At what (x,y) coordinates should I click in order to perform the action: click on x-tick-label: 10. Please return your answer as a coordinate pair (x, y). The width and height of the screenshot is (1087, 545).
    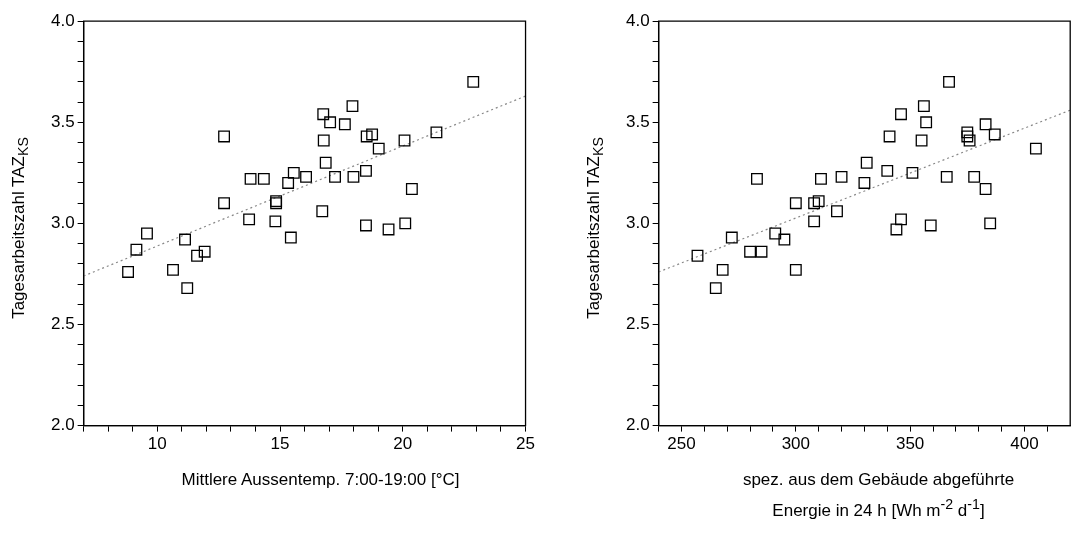
    Looking at the image, I should click on (157, 444).